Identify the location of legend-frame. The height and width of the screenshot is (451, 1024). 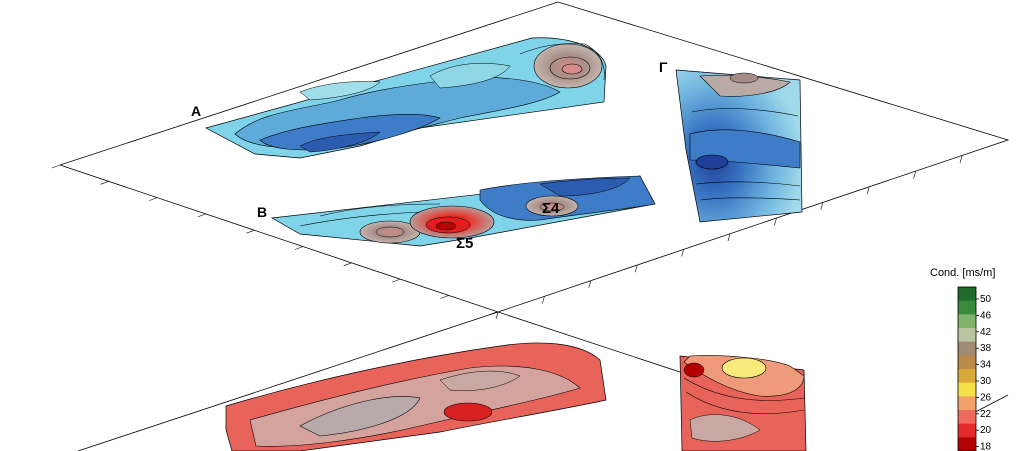
(967, 368).